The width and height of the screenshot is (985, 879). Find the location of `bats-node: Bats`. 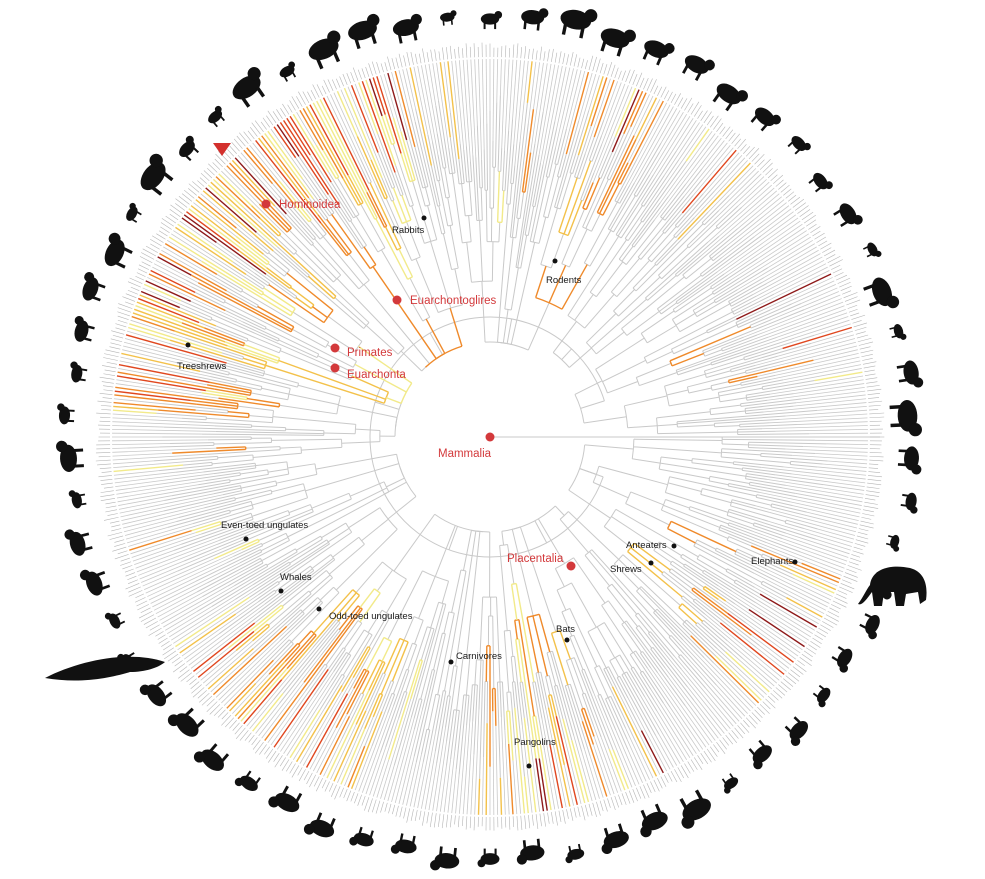

bats-node: Bats is located at coordinates (565, 633).